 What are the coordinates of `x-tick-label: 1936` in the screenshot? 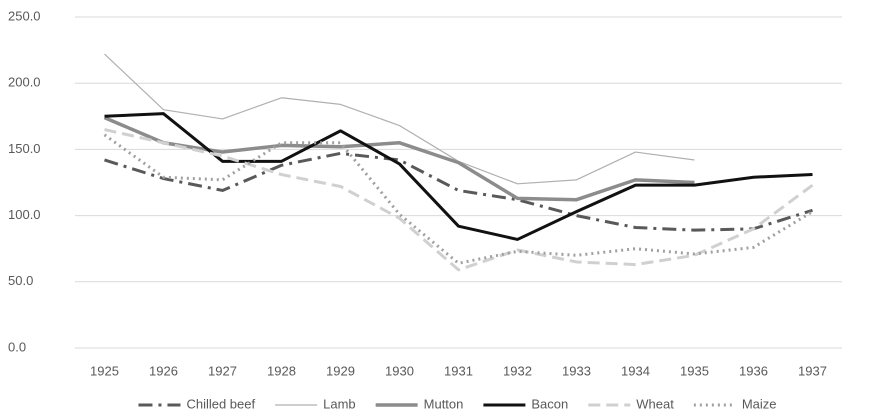 It's located at (753, 370).